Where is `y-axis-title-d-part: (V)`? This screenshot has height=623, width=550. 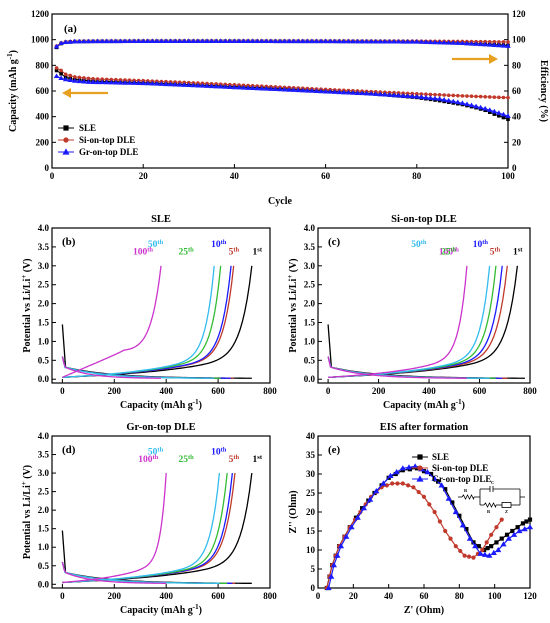
y-axis-title-d-part: (V) is located at coordinates (27, 473).